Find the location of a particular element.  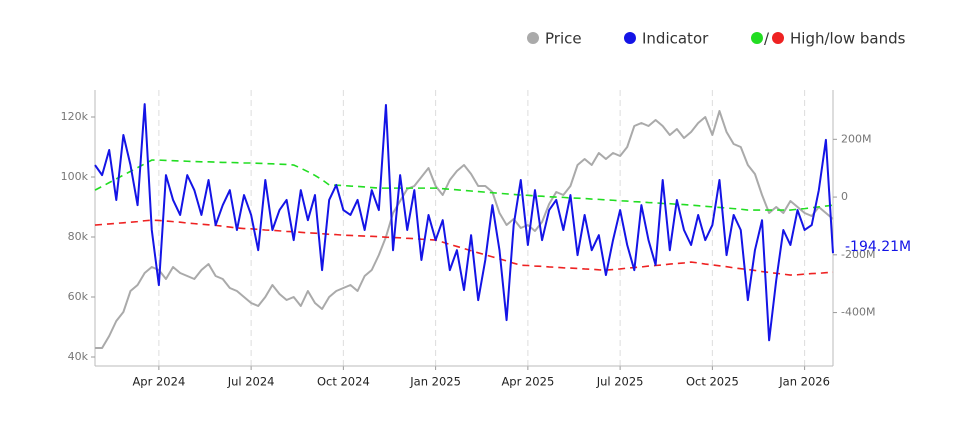

y2-tick-label: -400M is located at coordinates (858, 312).